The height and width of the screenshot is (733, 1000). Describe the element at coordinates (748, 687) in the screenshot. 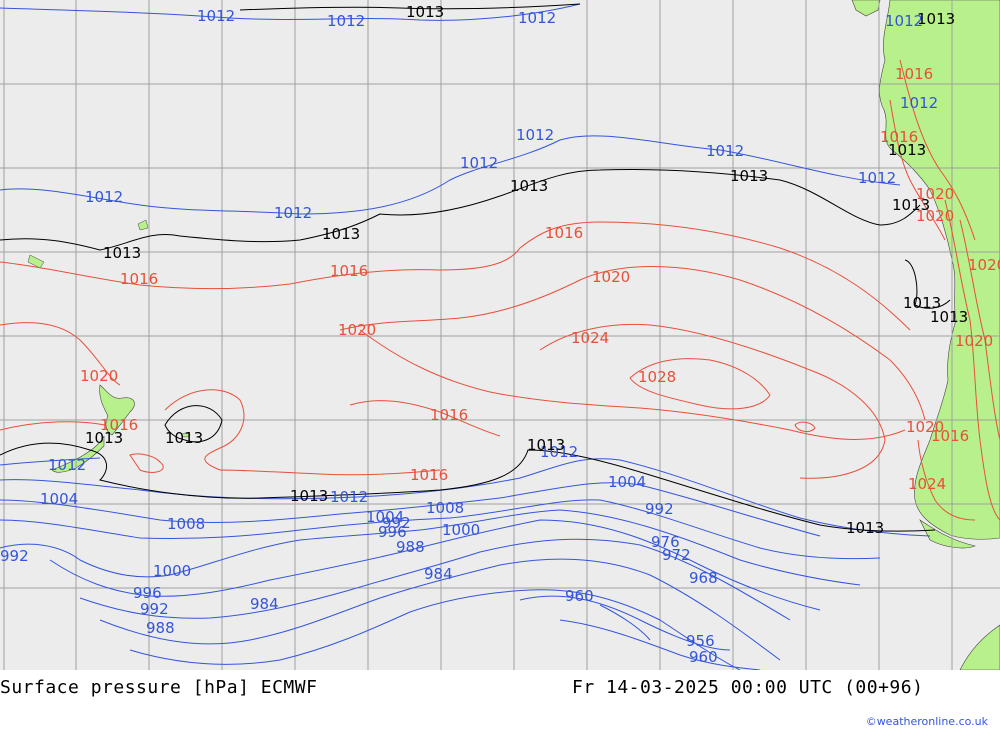

I see `valid-time: Fr 14-03-2025 00:00 UTC (00+96)` at that location.